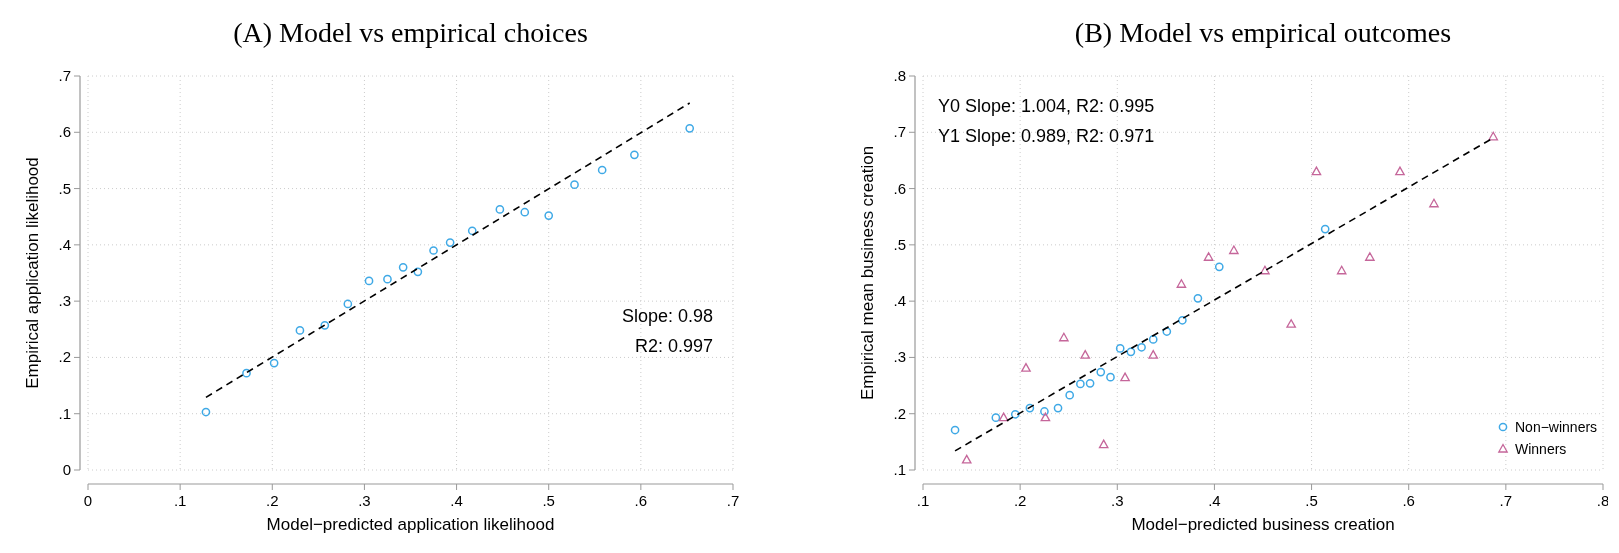 The image size is (1619, 553). What do you see at coordinates (1263, 32) in the screenshot?
I see `chart-title: (B) Model vs empirical outcomes` at bounding box center [1263, 32].